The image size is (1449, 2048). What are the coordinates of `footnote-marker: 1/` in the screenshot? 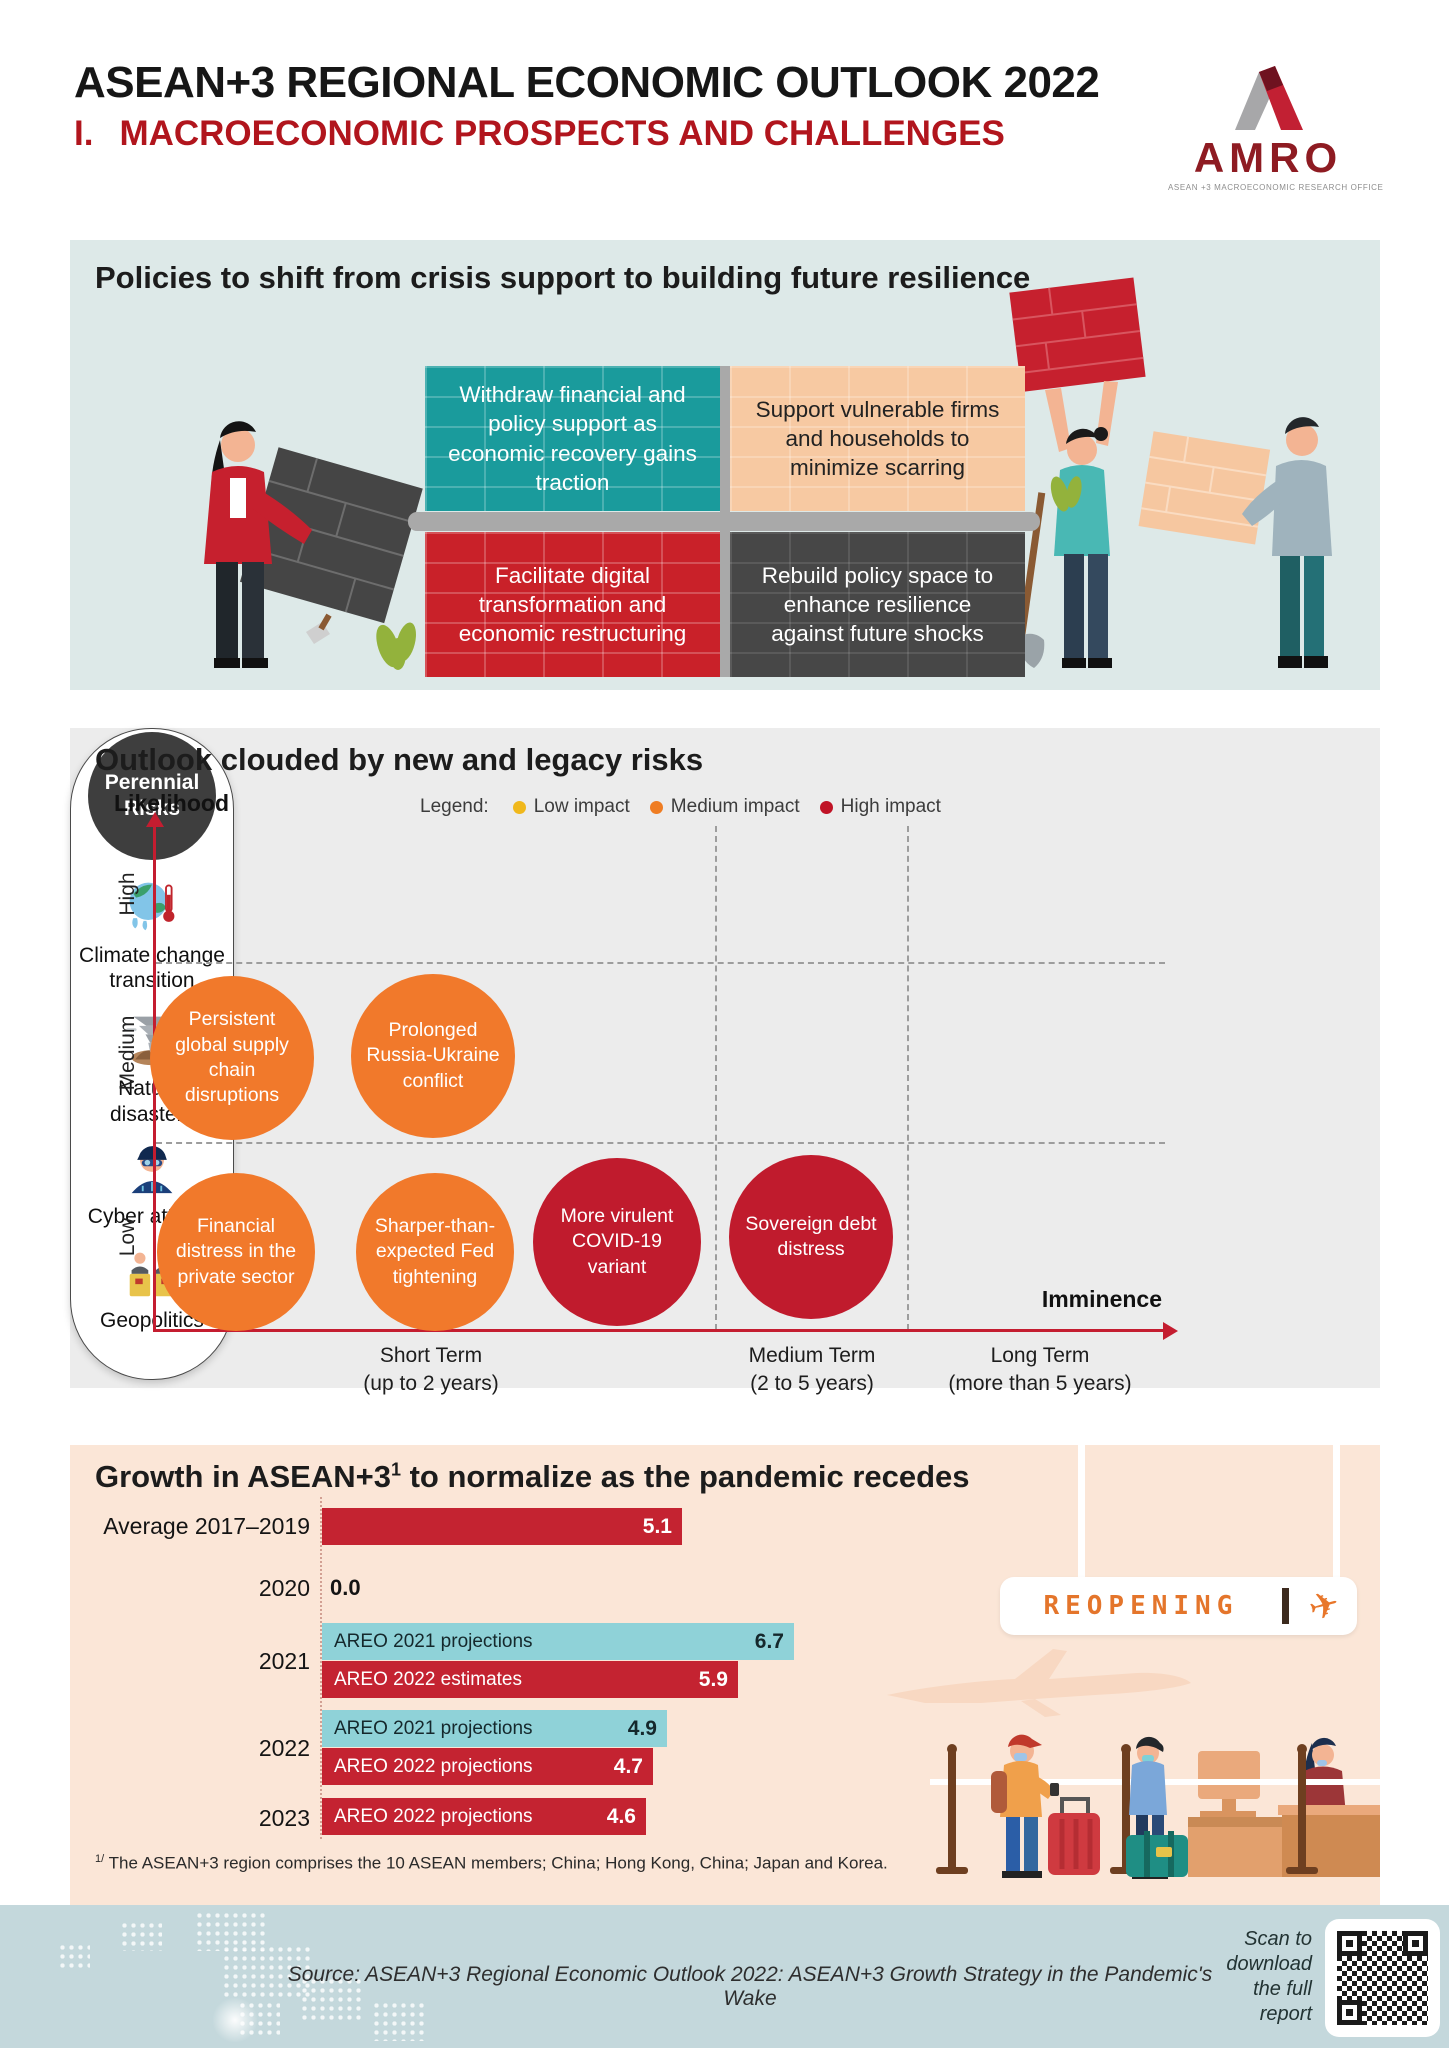 It's located at (100, 1859).